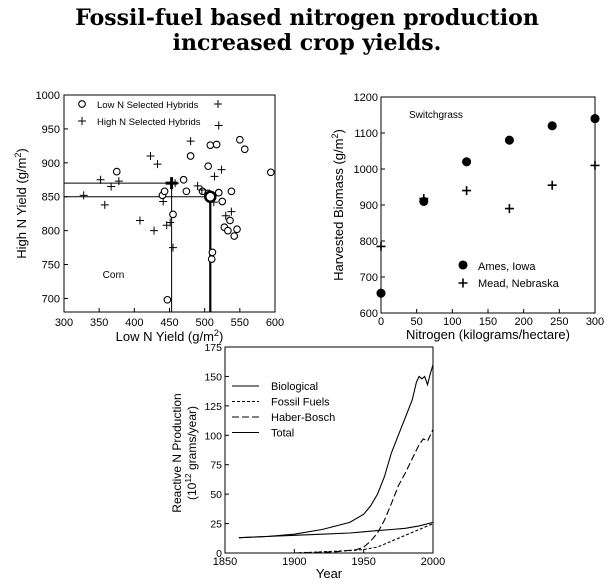 The height and width of the screenshot is (586, 614). I want to click on y-tick-label: 800, so click(51, 232).